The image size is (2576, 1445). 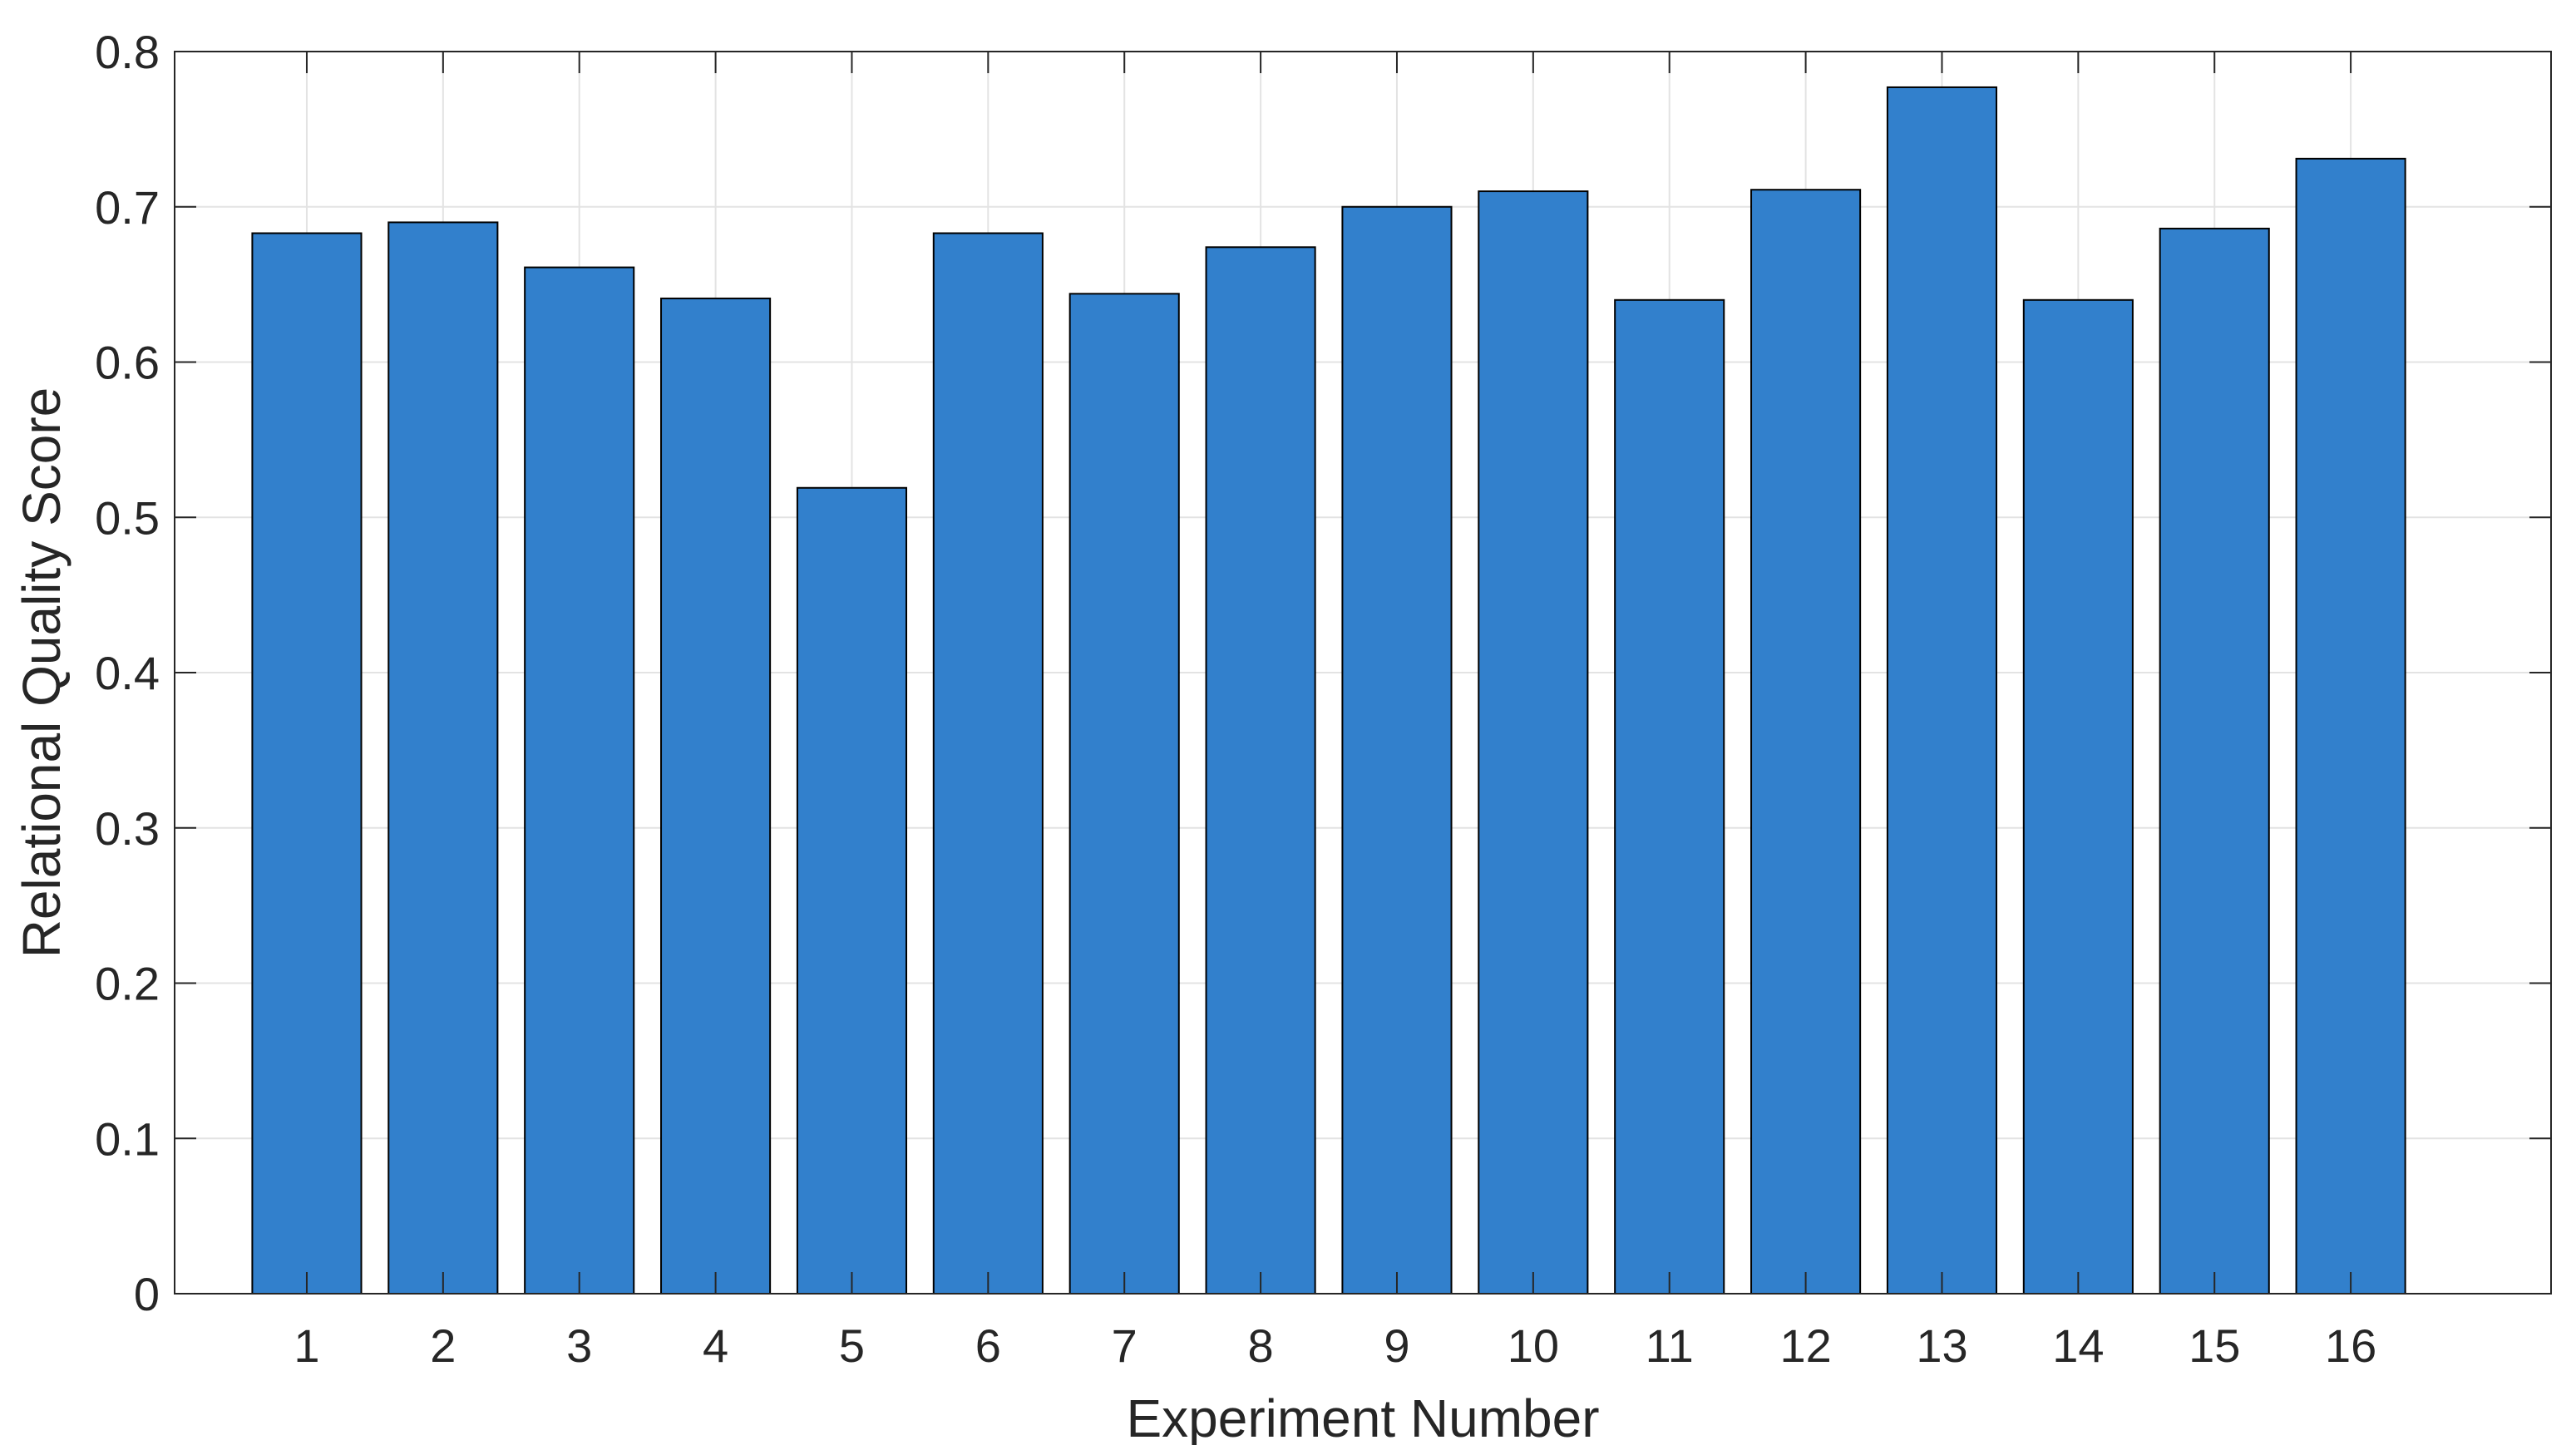 I want to click on x-tick-label: 5, so click(x=852, y=1345).